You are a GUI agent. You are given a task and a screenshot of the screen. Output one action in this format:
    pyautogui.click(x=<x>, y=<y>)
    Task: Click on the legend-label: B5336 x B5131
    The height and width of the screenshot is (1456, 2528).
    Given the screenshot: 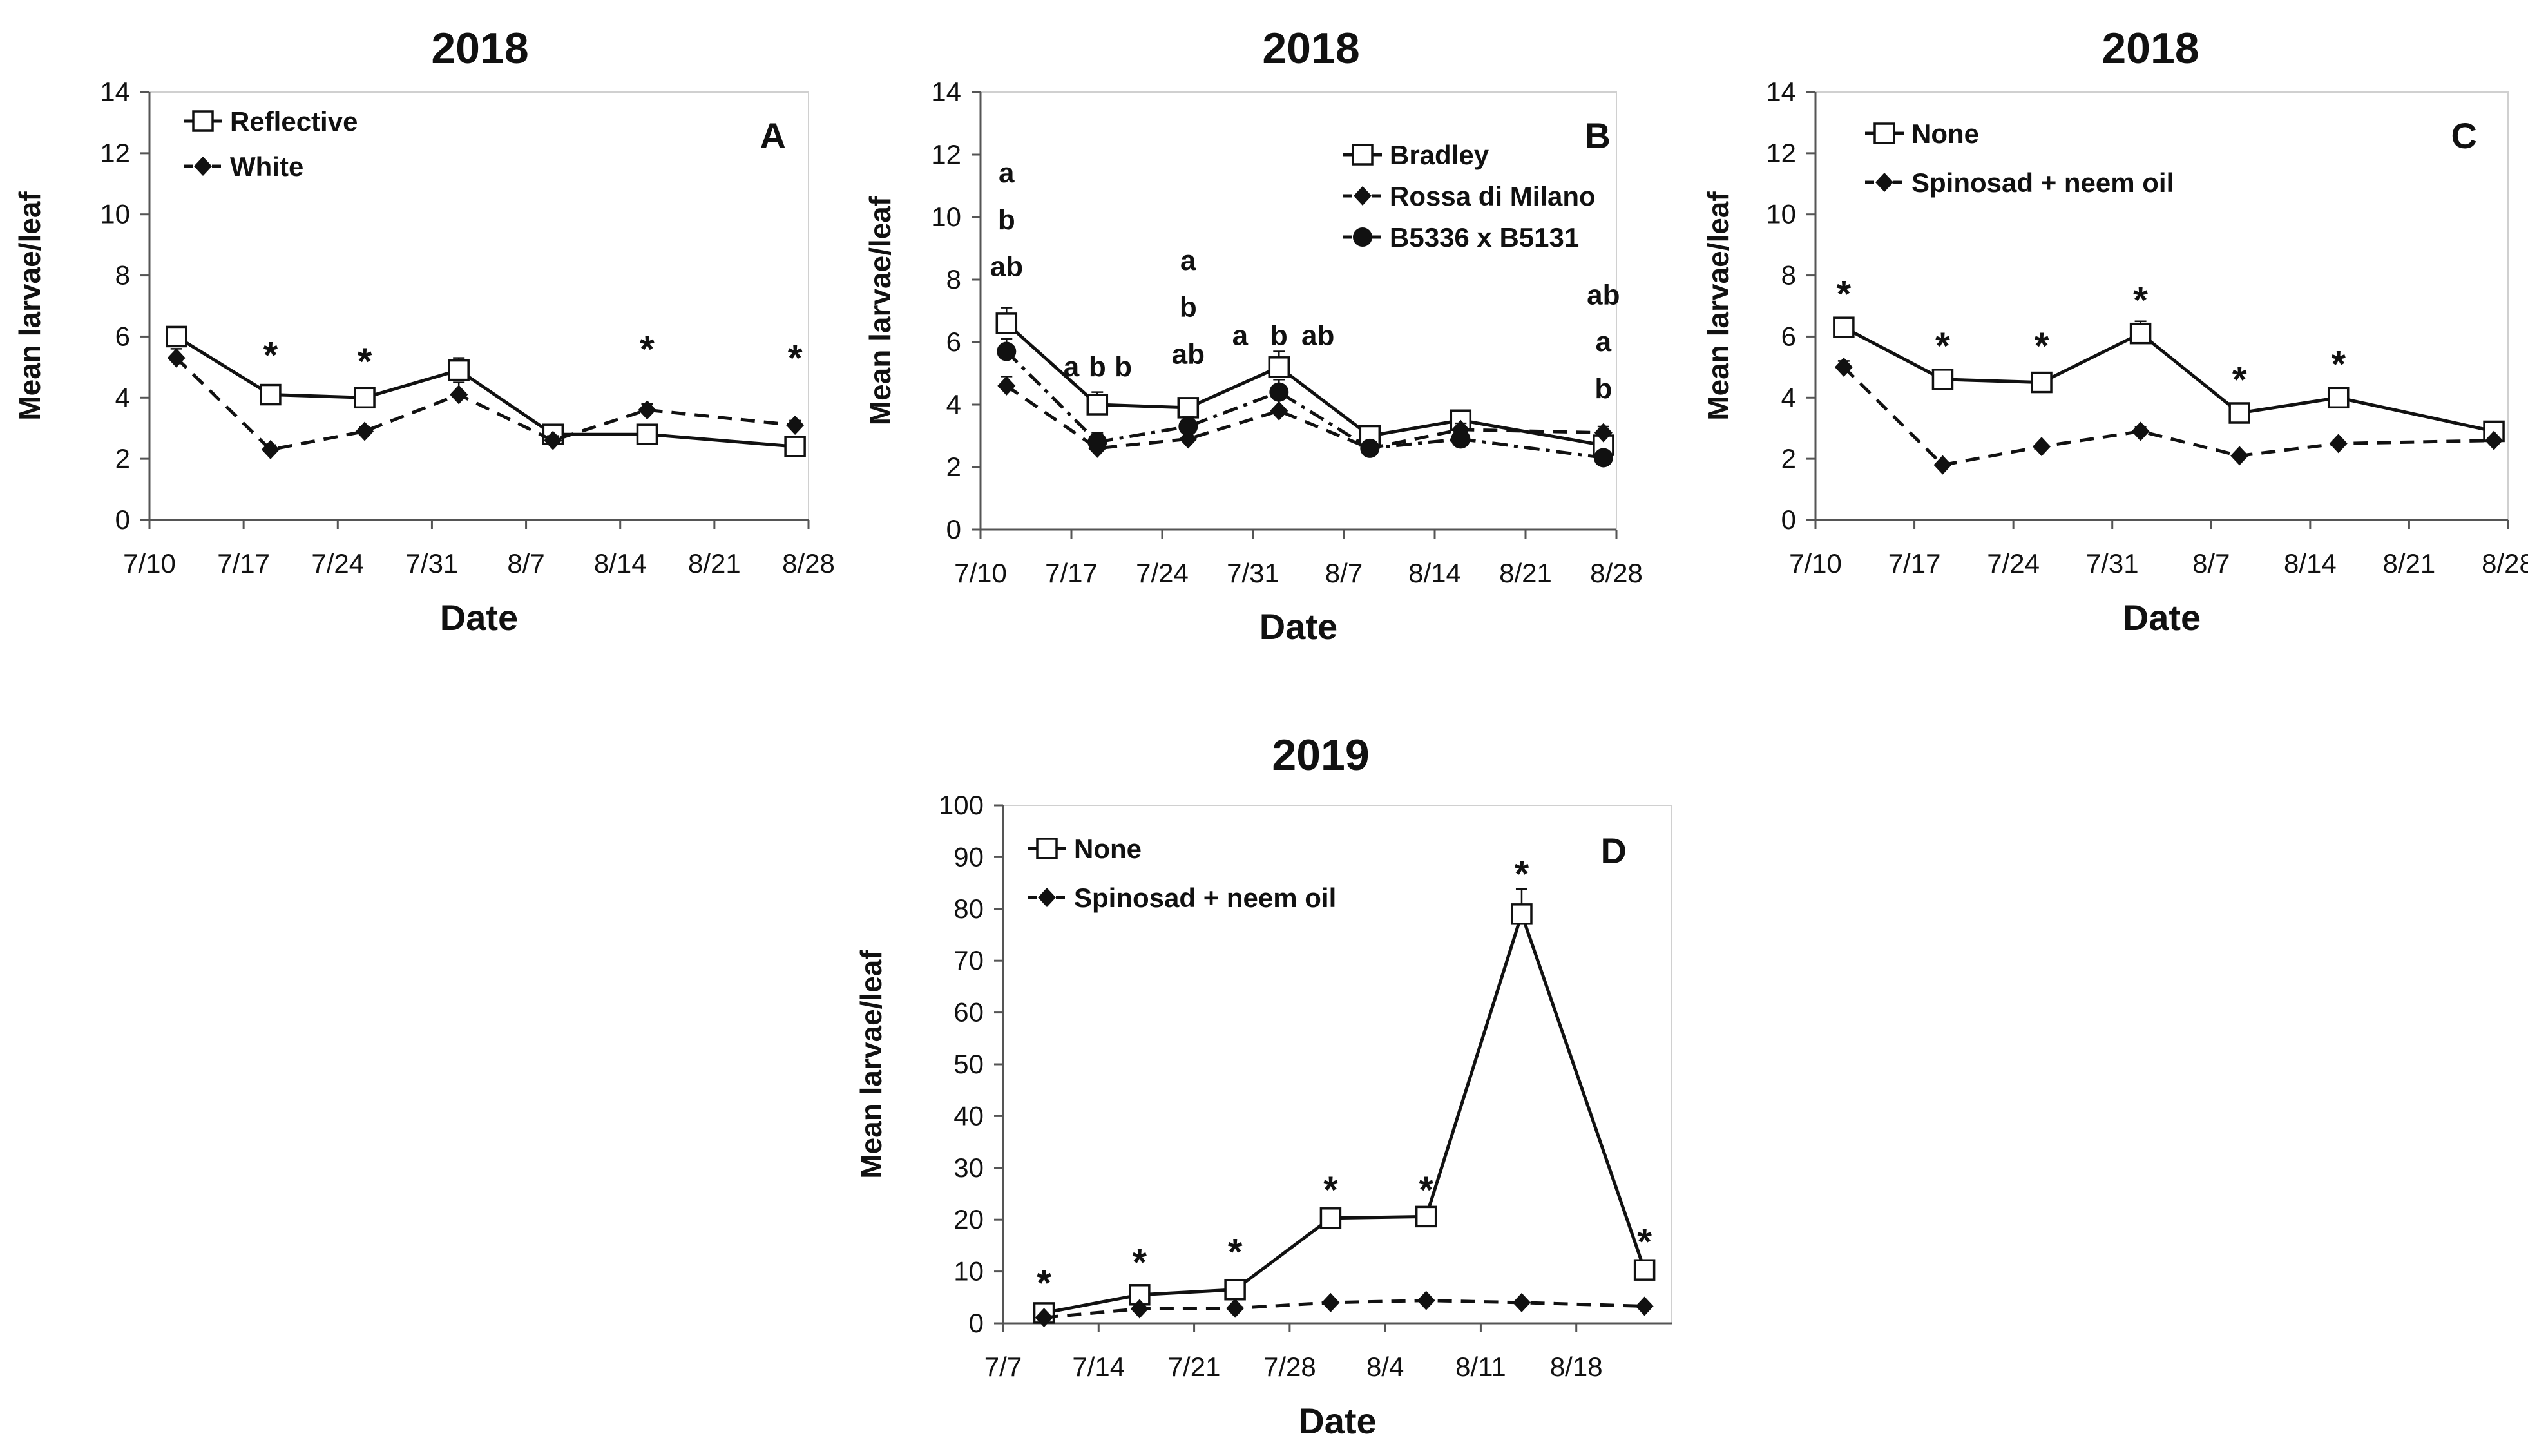 What is the action you would take?
    pyautogui.click(x=1484, y=238)
    